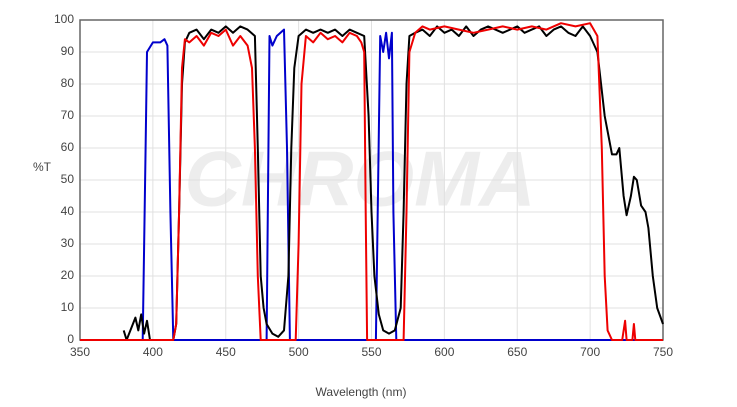  I want to click on x-axis-label: Wavelength (nm), so click(361, 392).